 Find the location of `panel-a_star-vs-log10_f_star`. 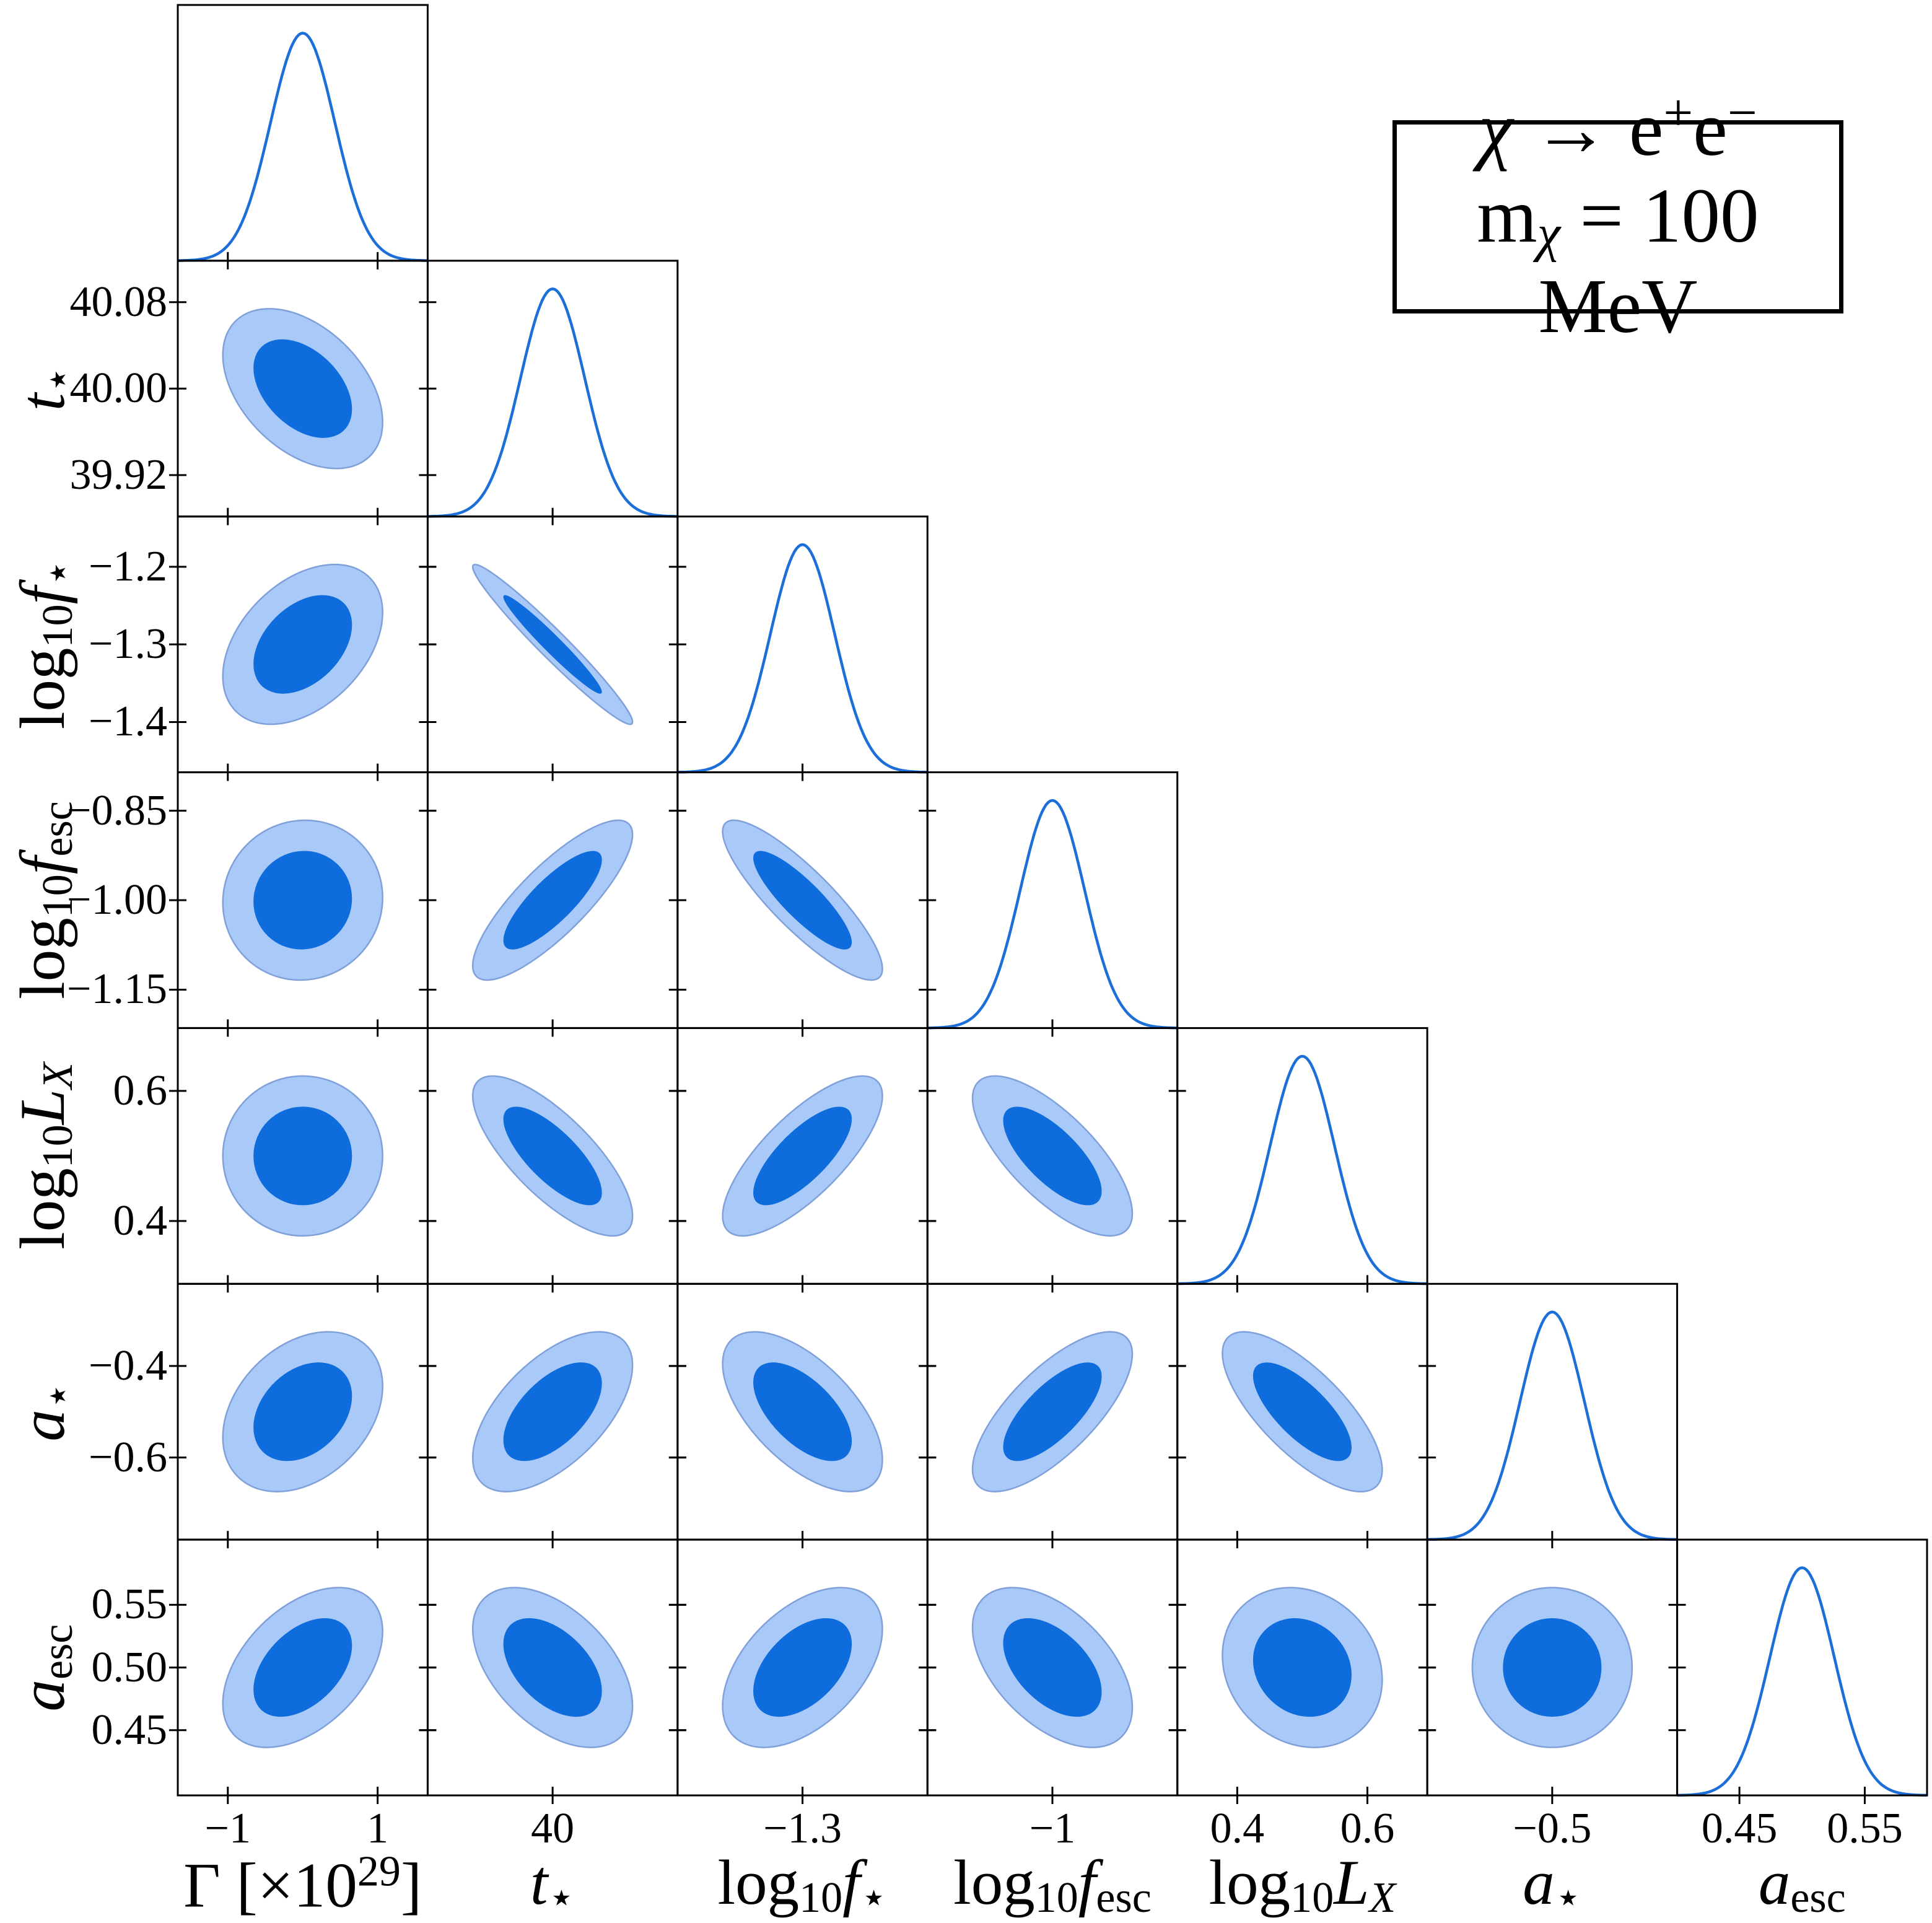

panel-a_star-vs-log10_f_star is located at coordinates (802, 1415).